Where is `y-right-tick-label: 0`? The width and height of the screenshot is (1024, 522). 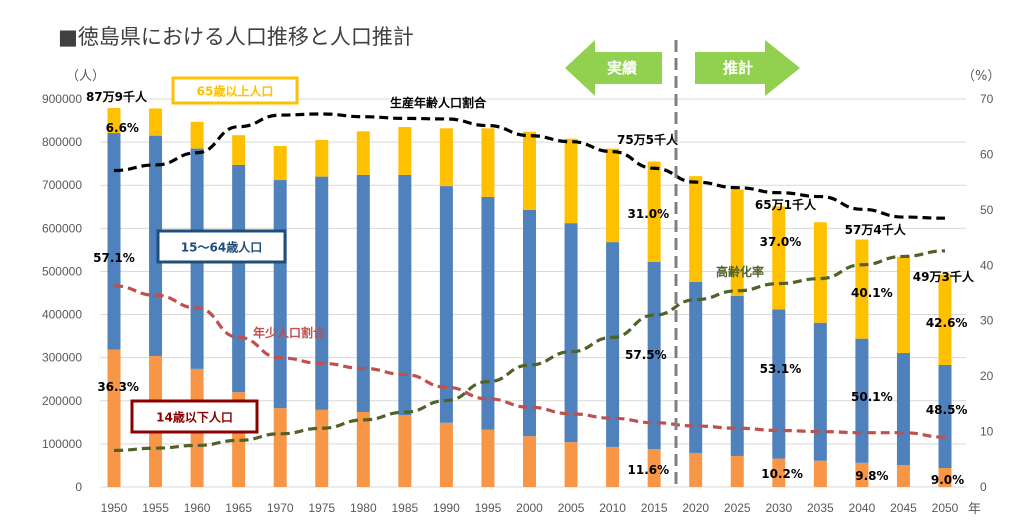
y-right-tick-label: 0 is located at coordinates (983, 487).